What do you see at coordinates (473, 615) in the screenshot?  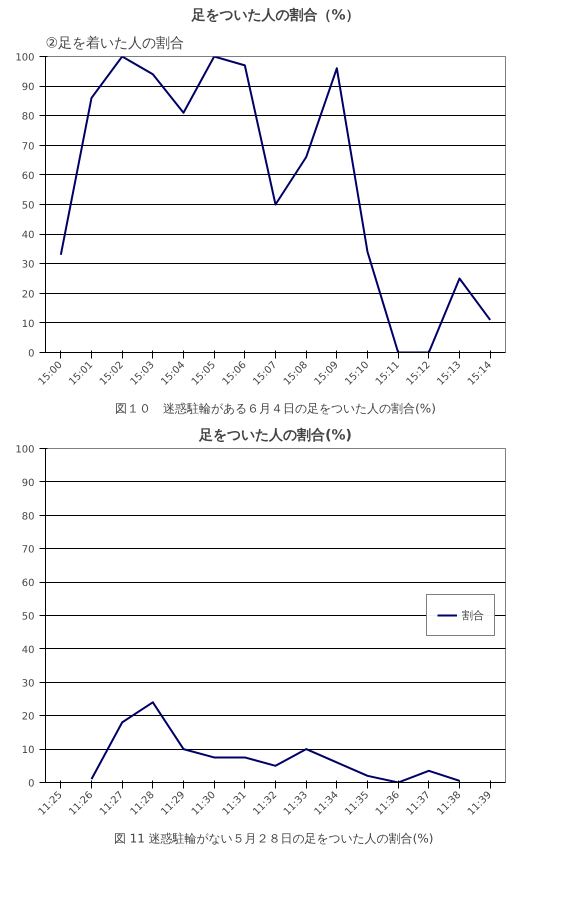 I see `legend-label: 割合` at bounding box center [473, 615].